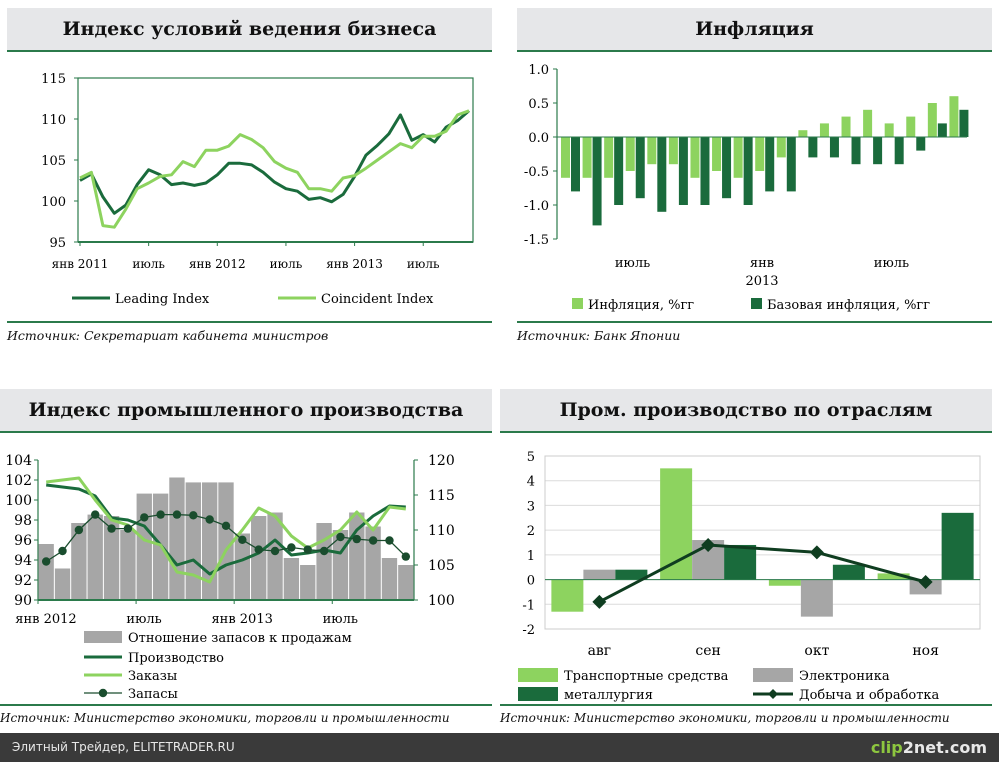 This screenshot has height=762, width=999. What do you see at coordinates (950, 747) in the screenshot?
I see `logo-part-c: net.com` at bounding box center [950, 747].